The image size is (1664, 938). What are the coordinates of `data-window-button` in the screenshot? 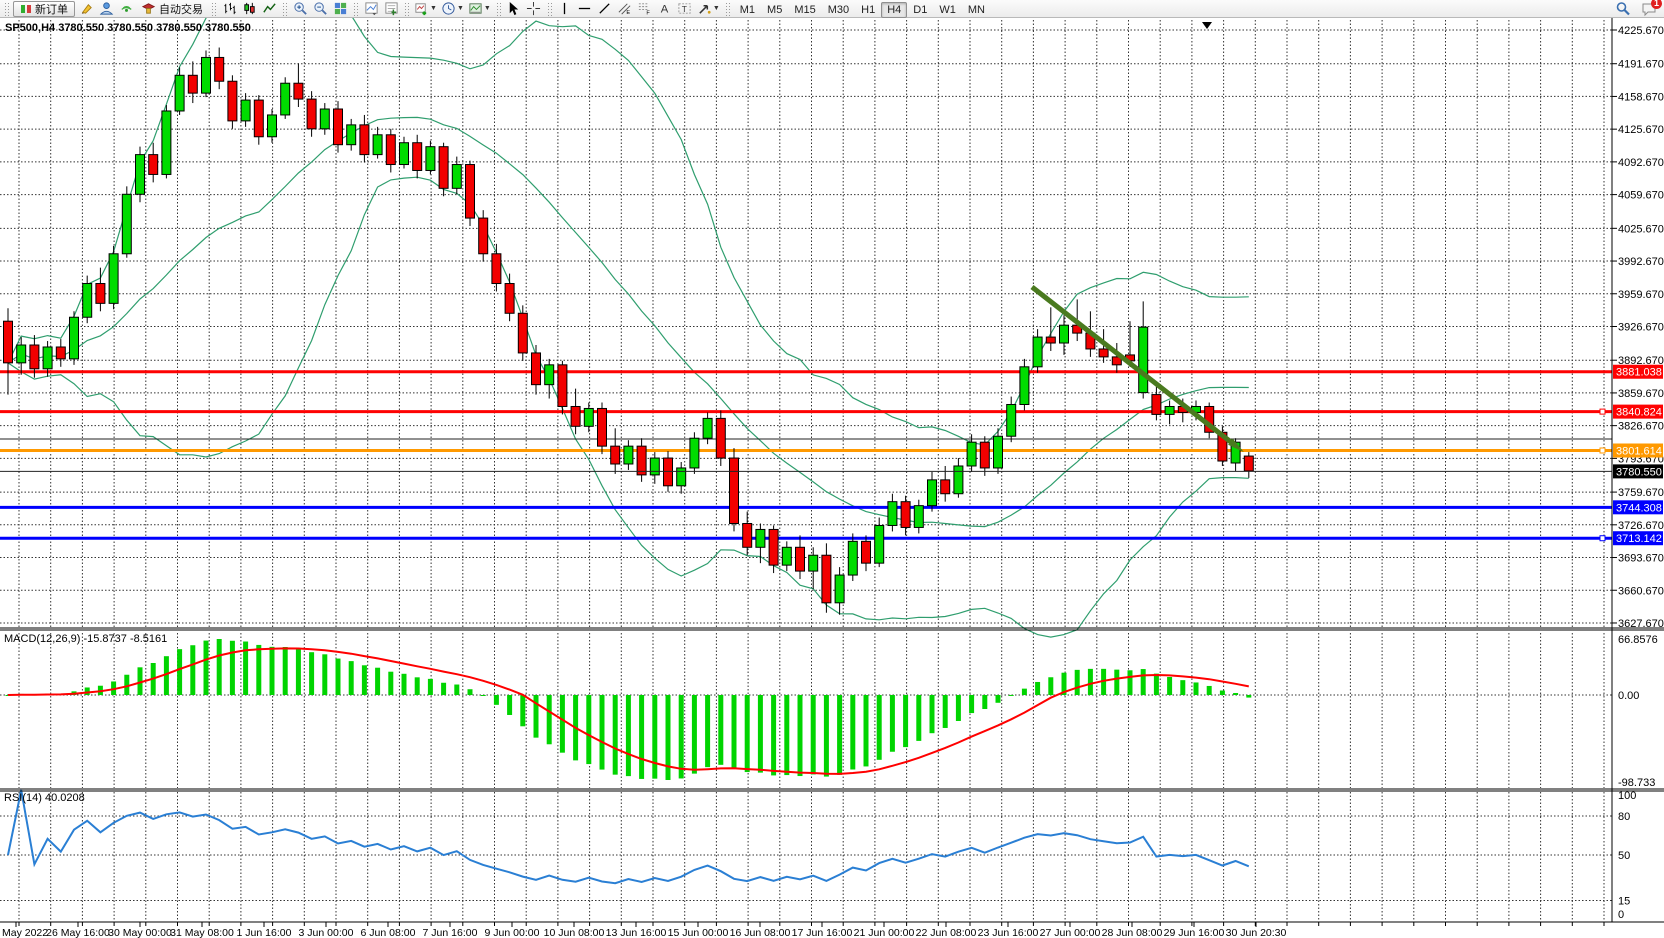 It's located at (391, 9).